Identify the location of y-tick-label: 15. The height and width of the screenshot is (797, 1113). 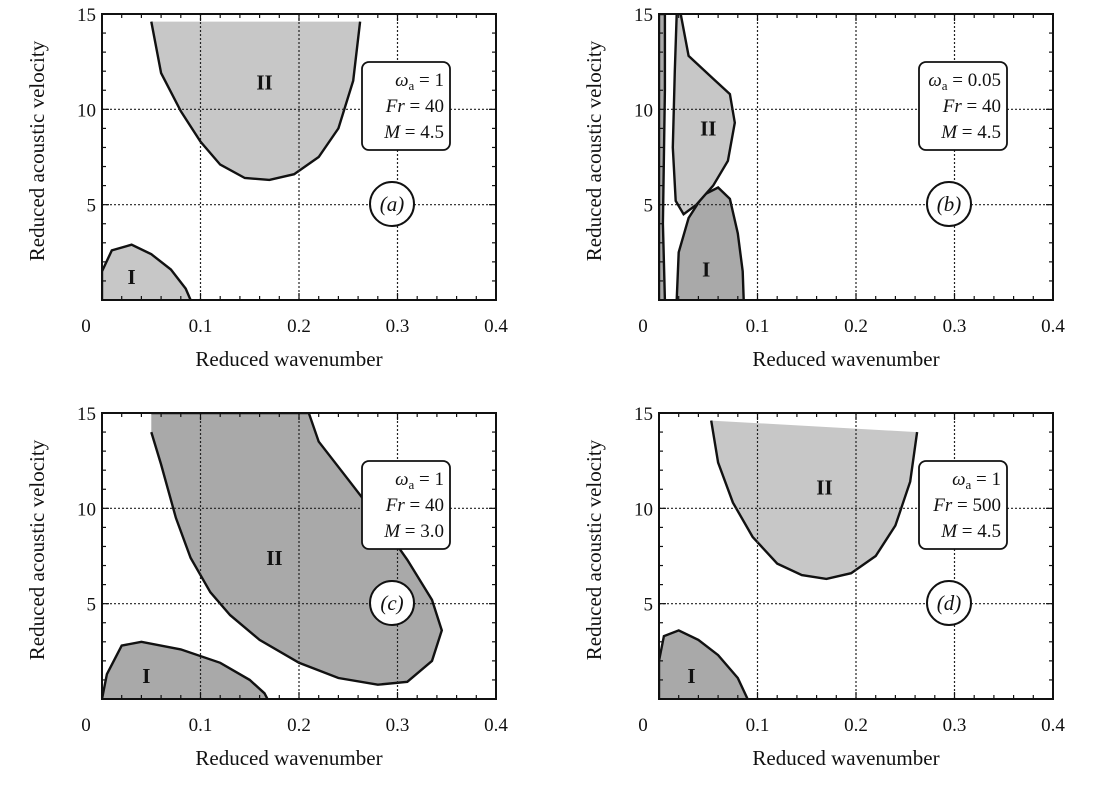
(86, 15).